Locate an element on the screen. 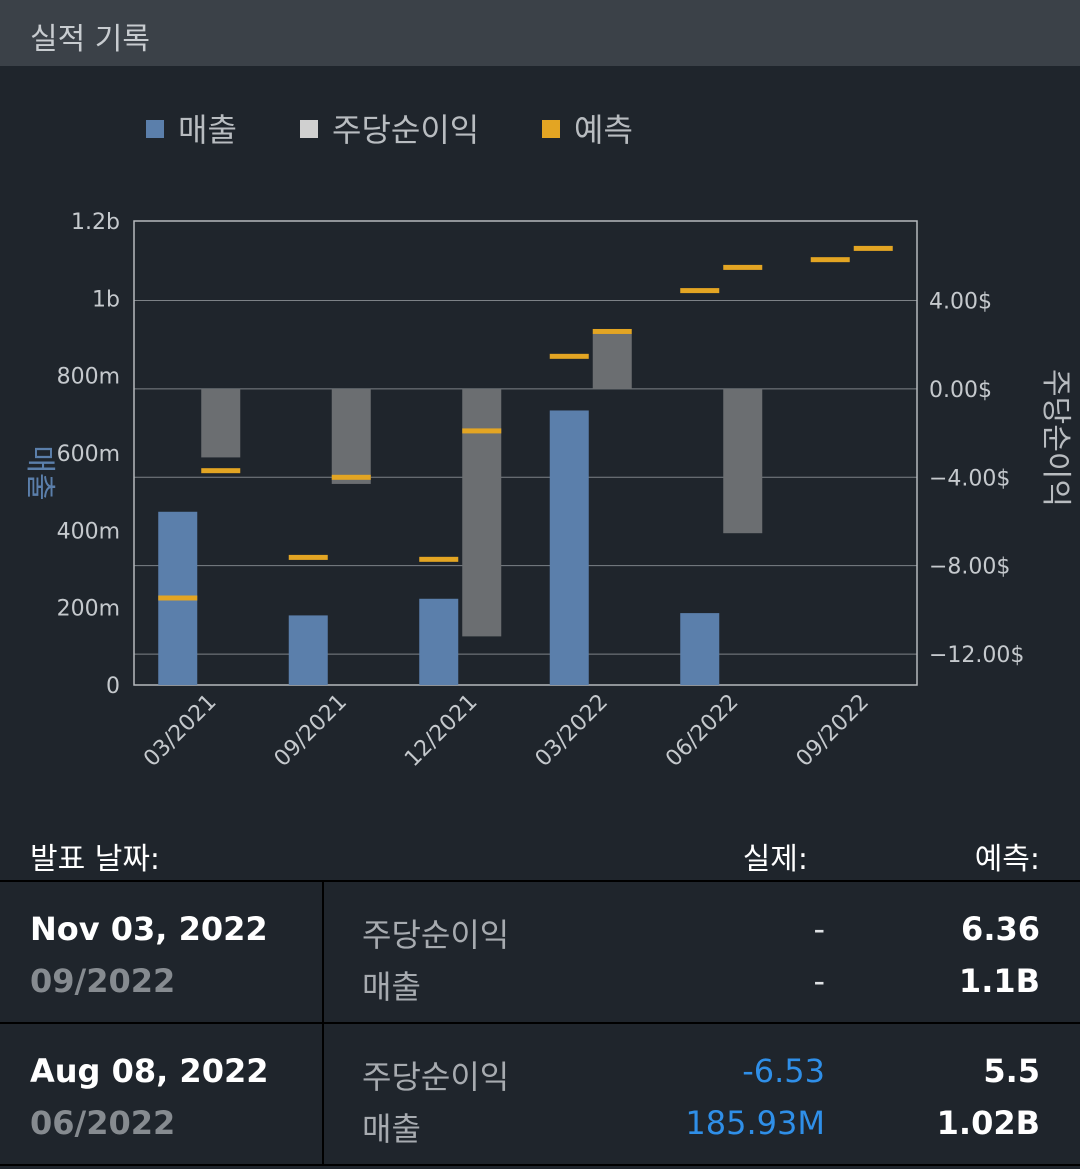 This screenshot has width=1080, height=1169. fiscal-period: 09/2022 is located at coordinates (103, 981).